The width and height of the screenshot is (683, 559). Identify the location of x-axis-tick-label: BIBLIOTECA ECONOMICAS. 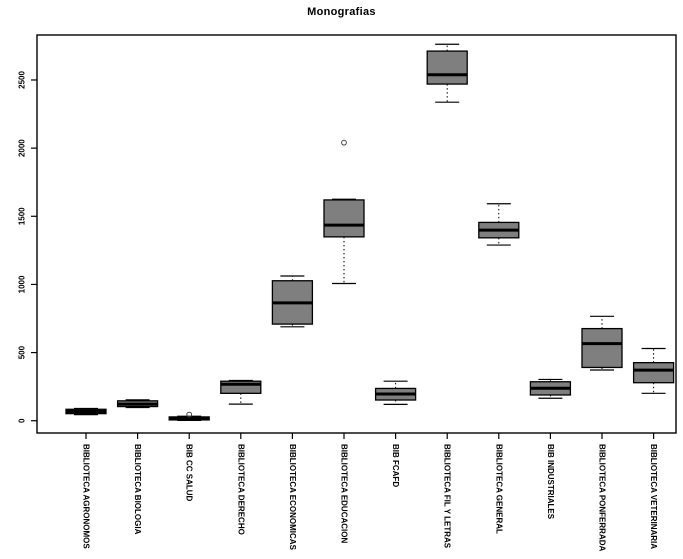
(292, 497).